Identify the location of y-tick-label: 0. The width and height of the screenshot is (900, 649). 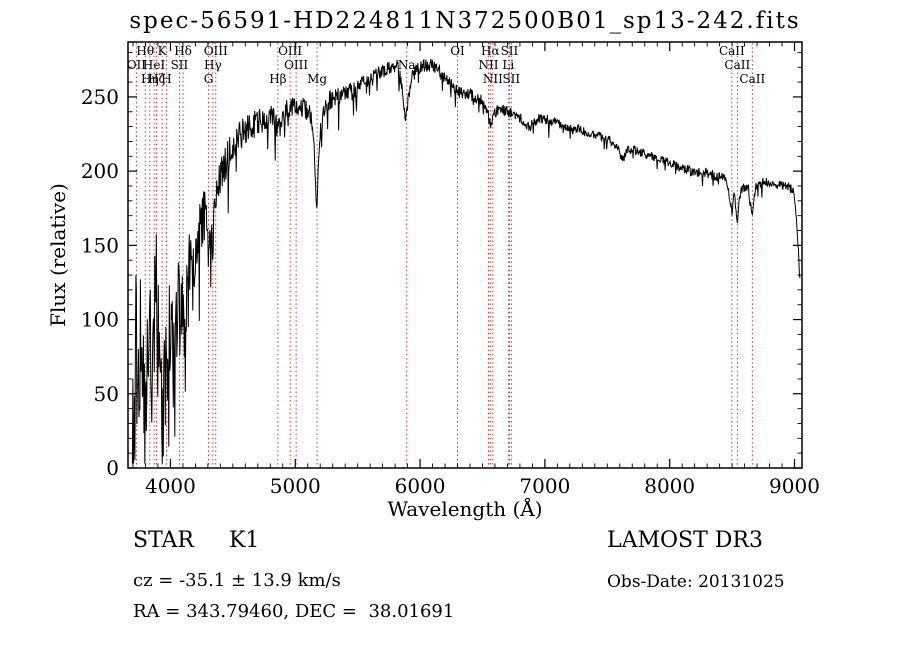
(112, 468).